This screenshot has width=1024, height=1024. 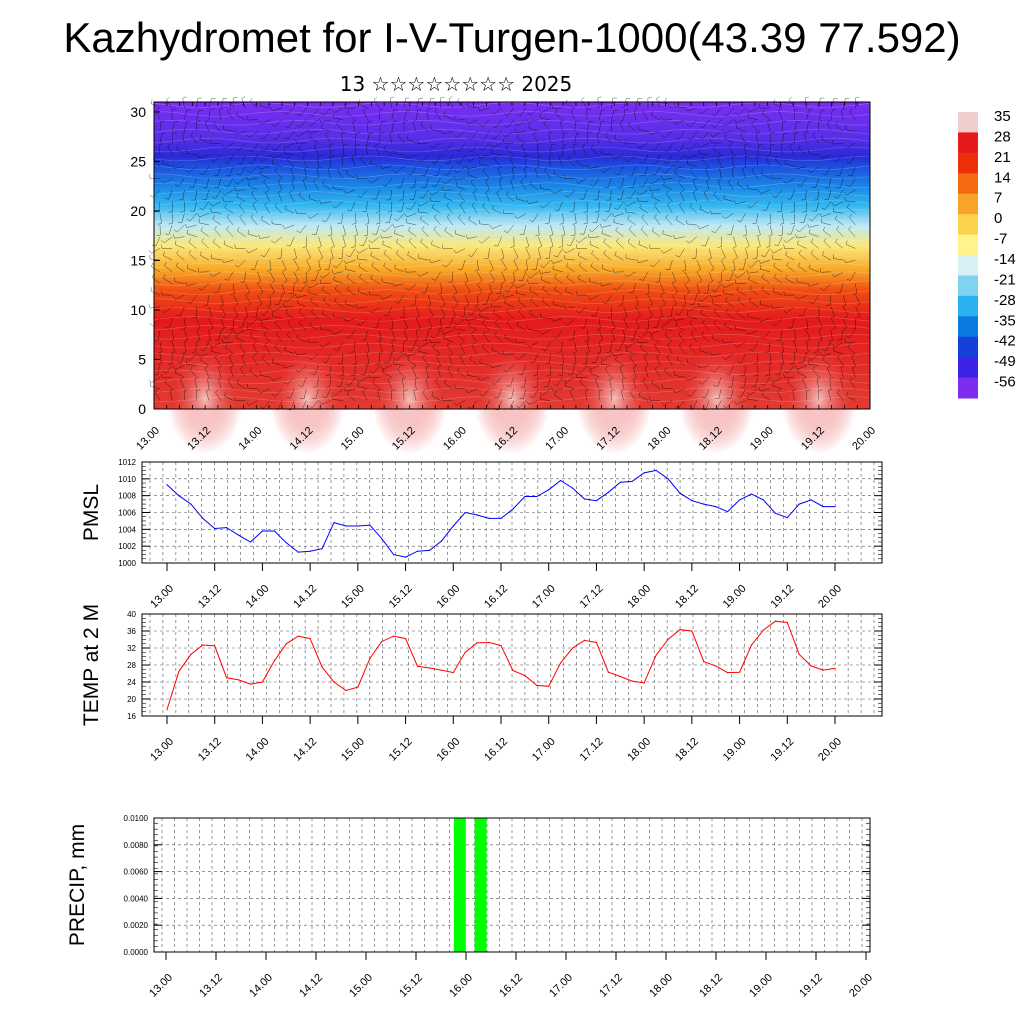 I want to click on colorbar-swatch, so click(x=968, y=143).